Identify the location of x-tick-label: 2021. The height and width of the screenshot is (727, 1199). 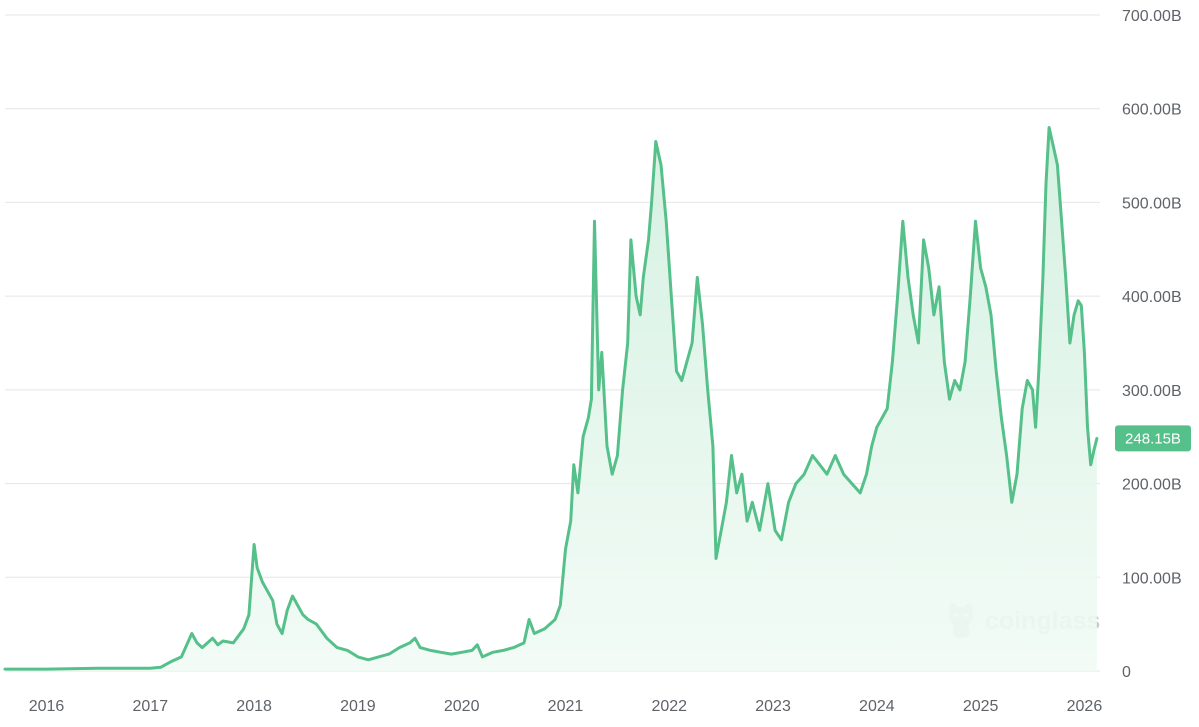
(566, 706).